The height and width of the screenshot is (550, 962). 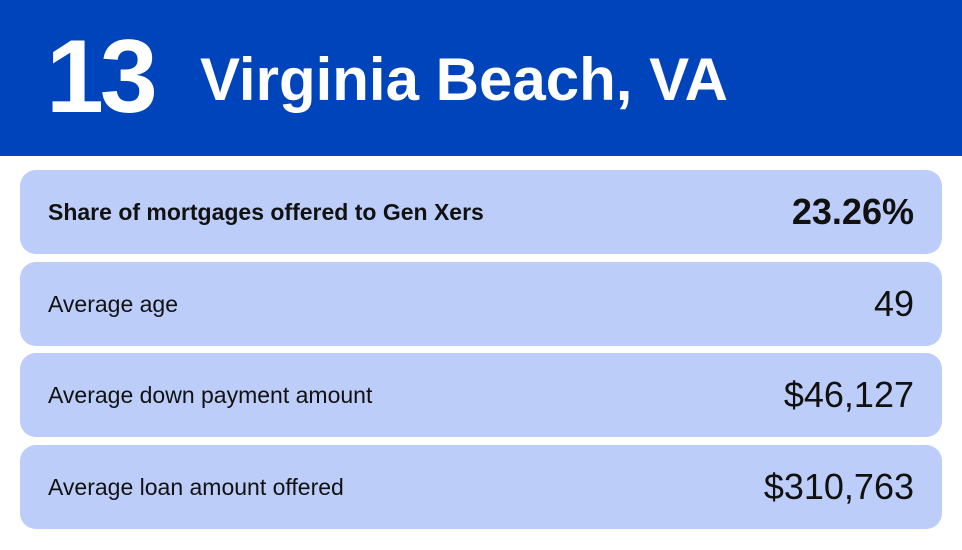 What do you see at coordinates (481, 487) in the screenshot?
I see `stat-row-loan-amount: Average loan amount offered $310,763` at bounding box center [481, 487].